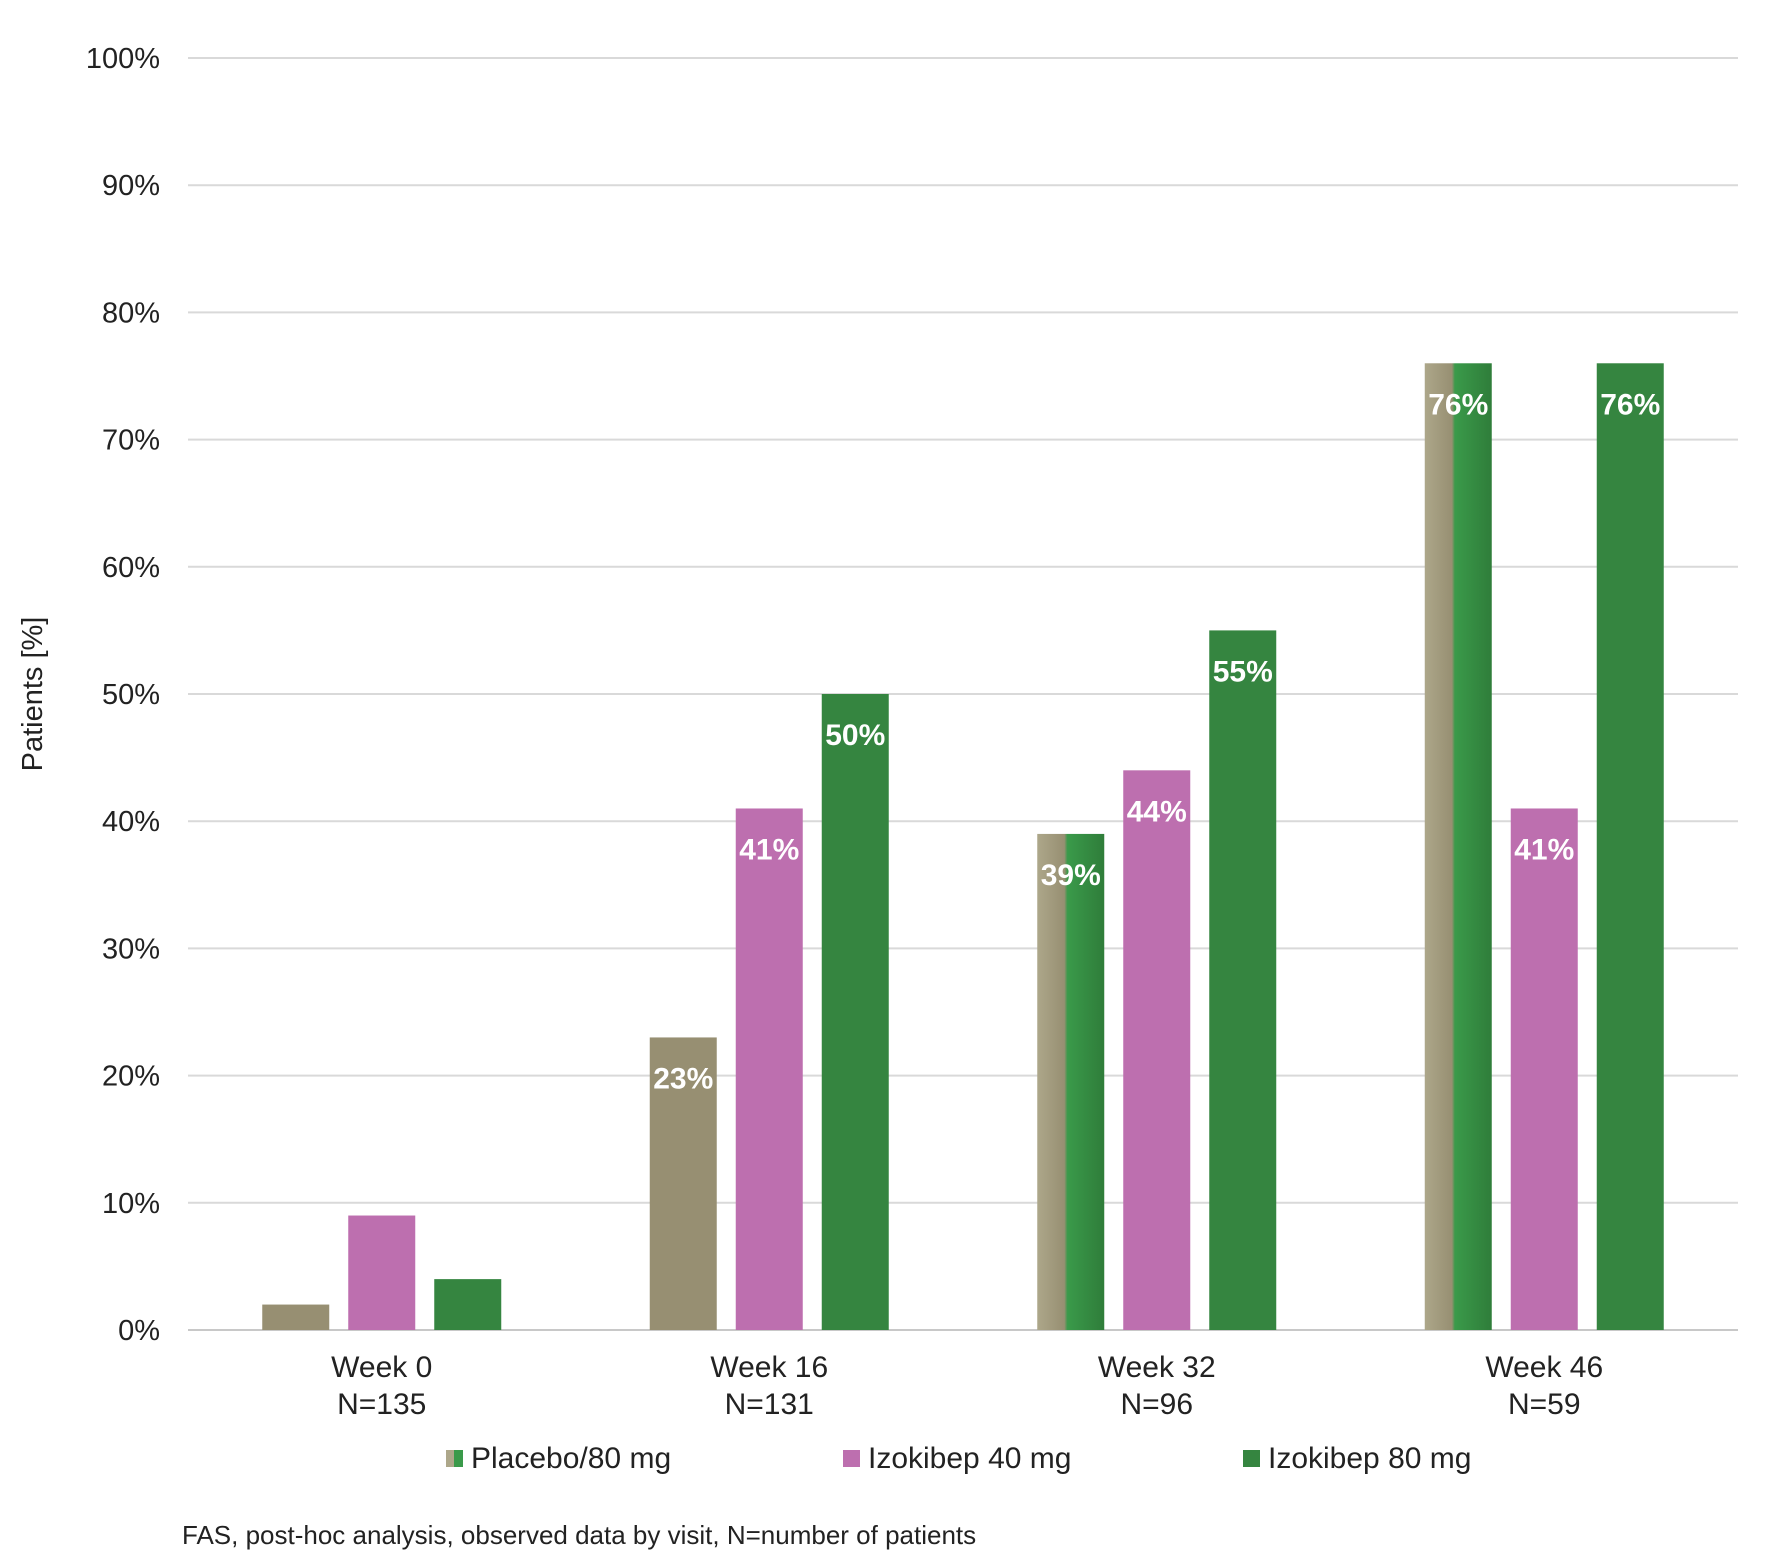 The height and width of the screenshot is (1563, 1768). Describe the element at coordinates (769, 1404) in the screenshot. I see `x-tick-sublabel: N=131` at that location.